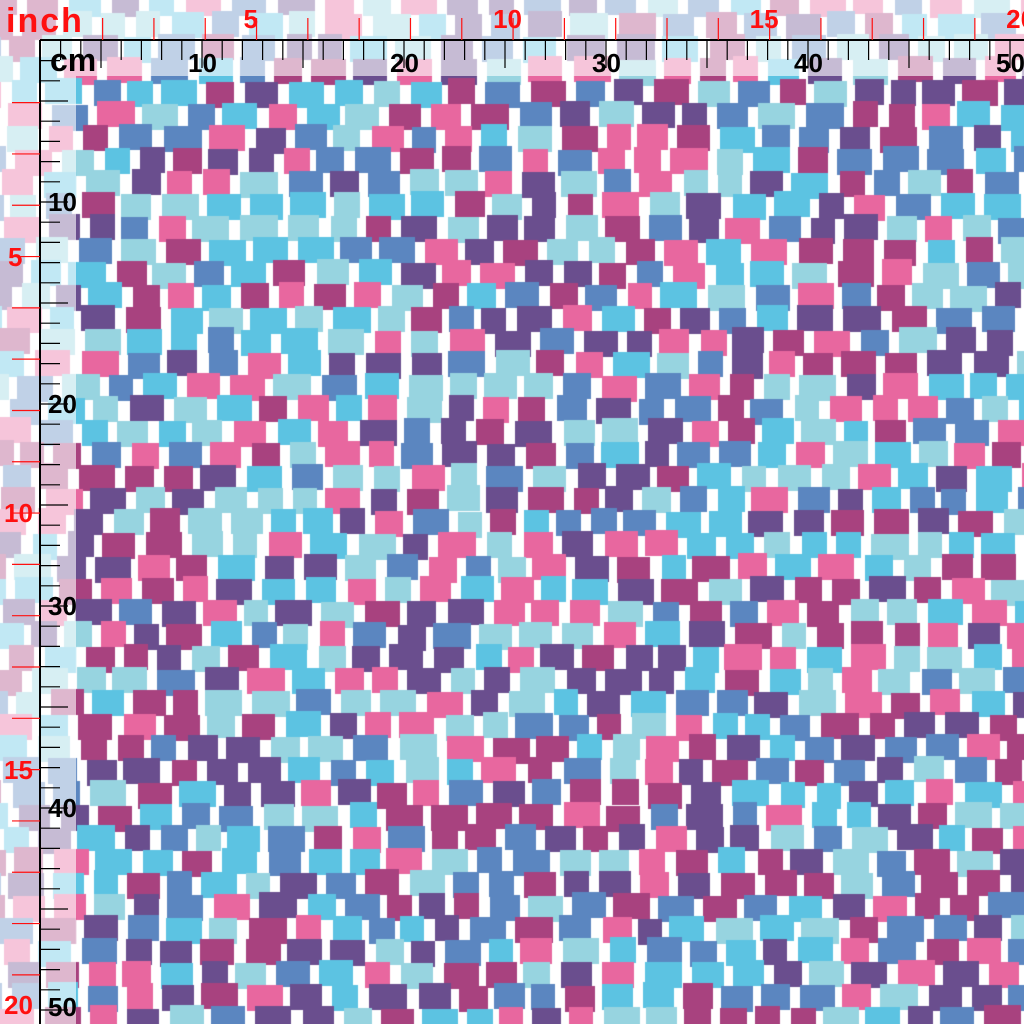 Image resolution: width=1024 pixels, height=1024 pixels. Describe the element at coordinates (45, 21) in the screenshot. I see `inch-unit-label: inch` at that location.